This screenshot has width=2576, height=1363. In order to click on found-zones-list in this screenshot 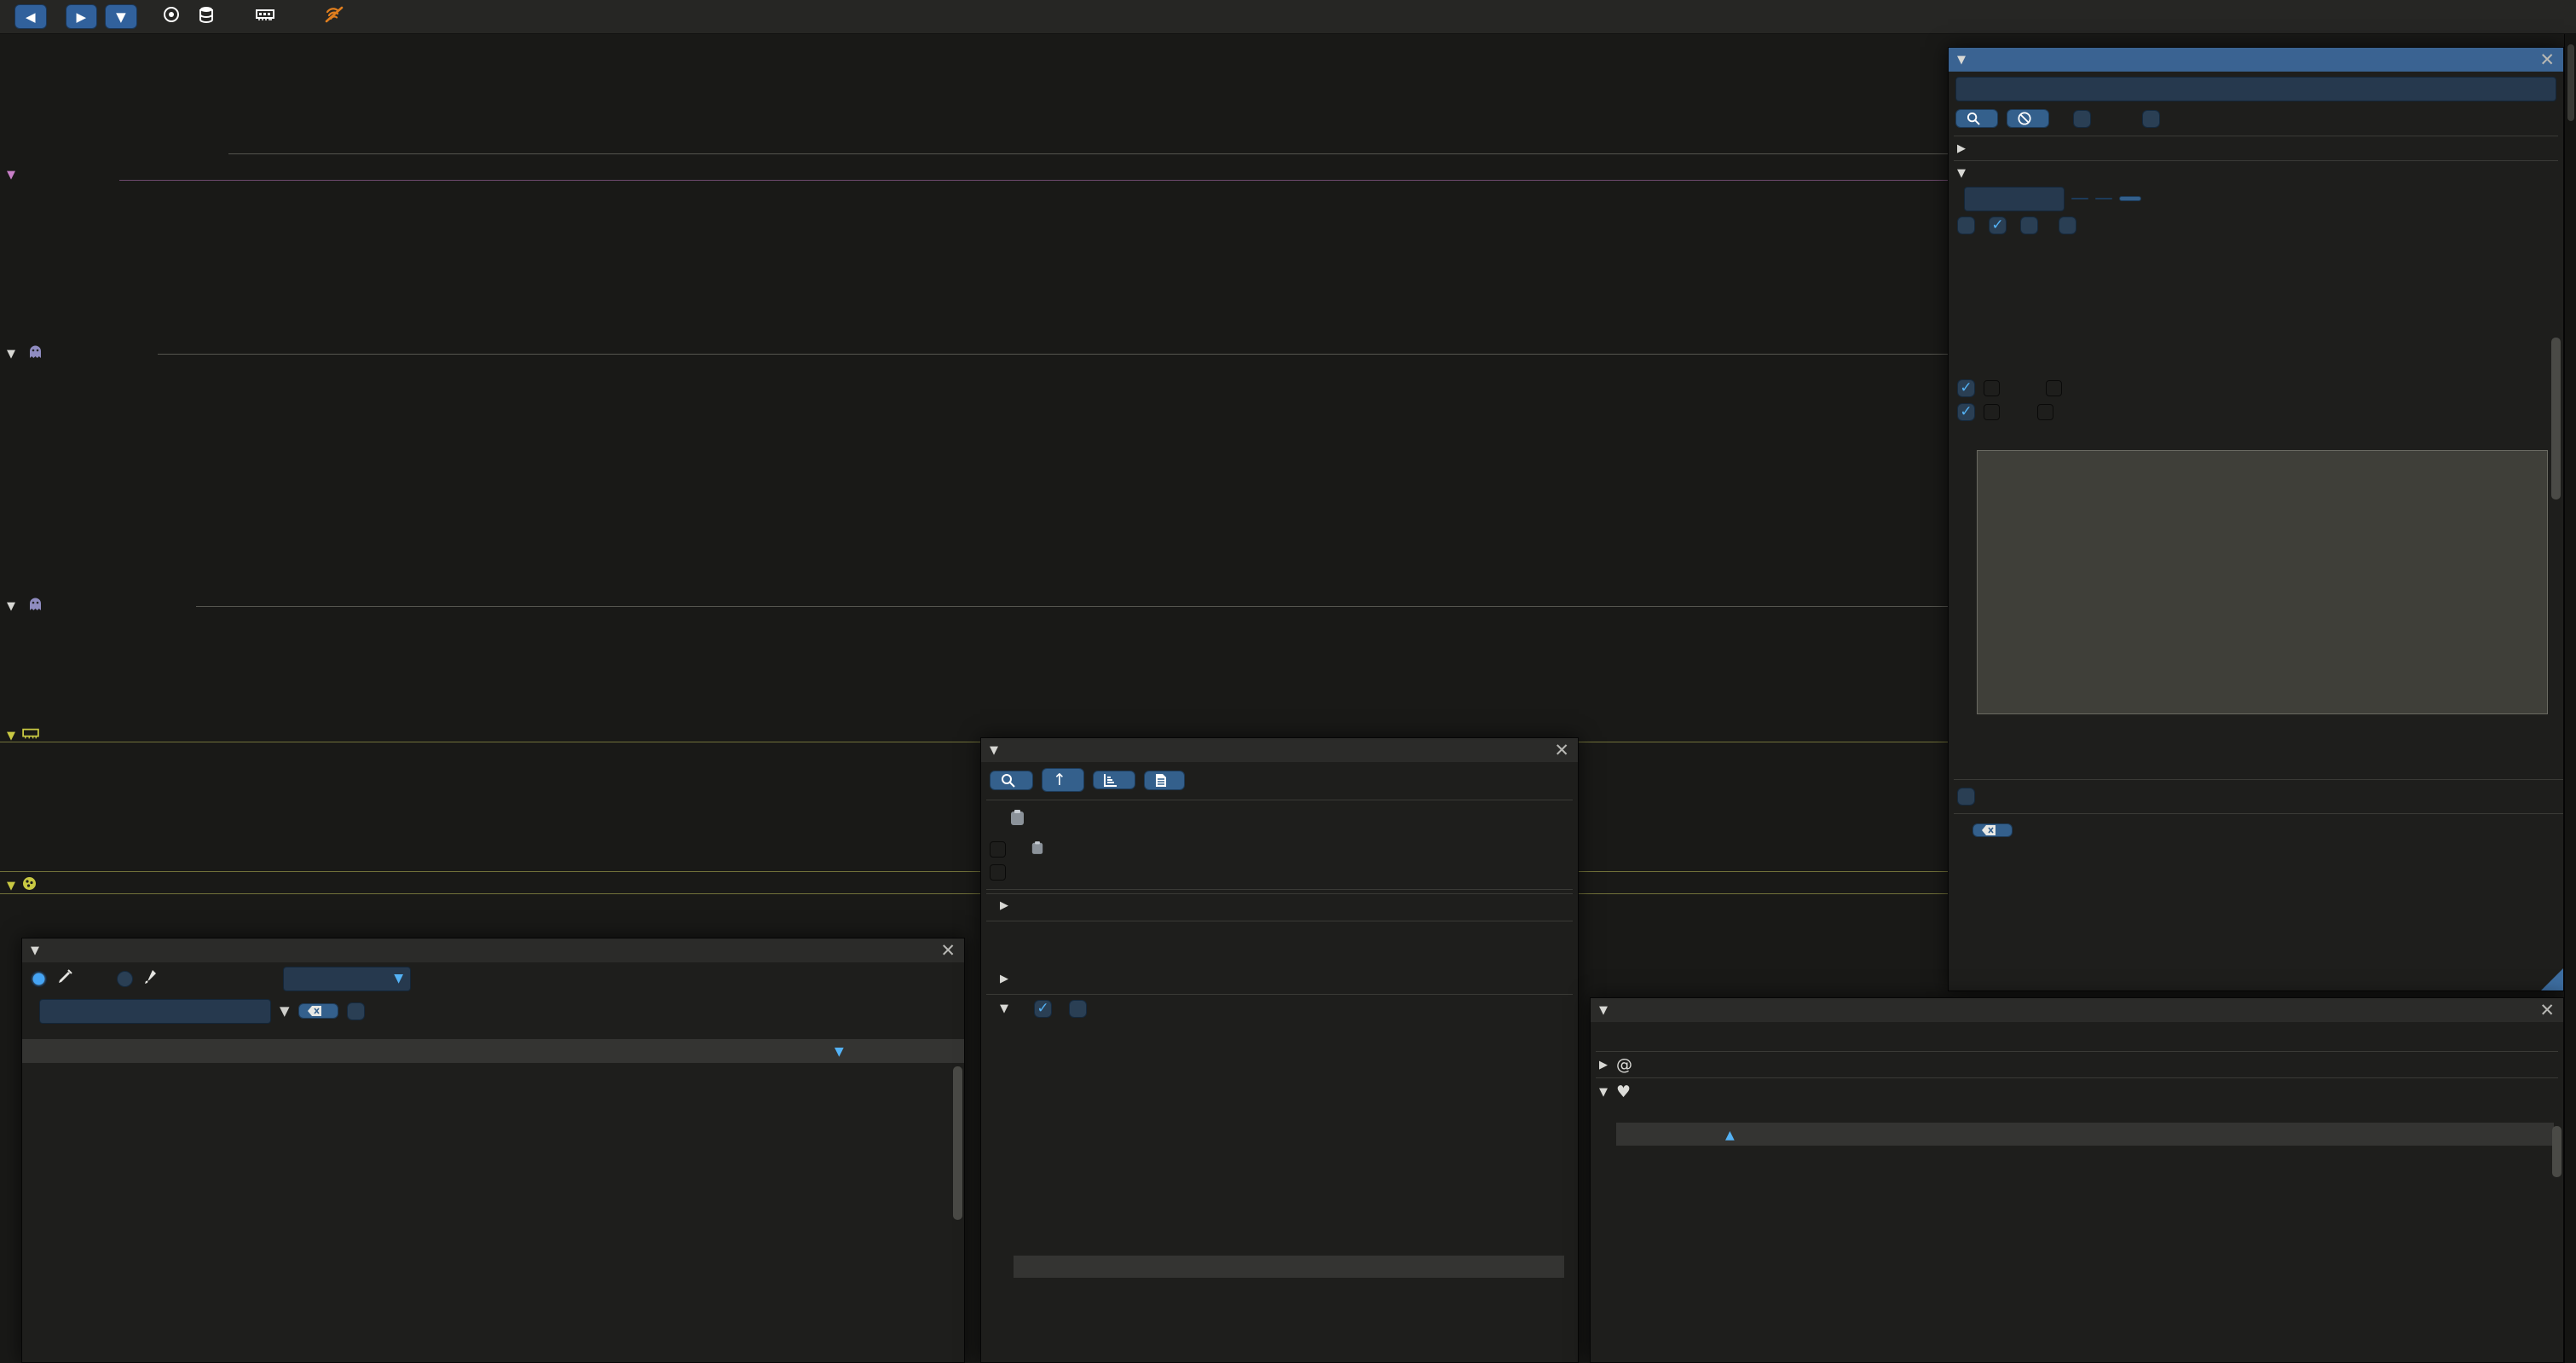, I will do `click(2256, 940)`.